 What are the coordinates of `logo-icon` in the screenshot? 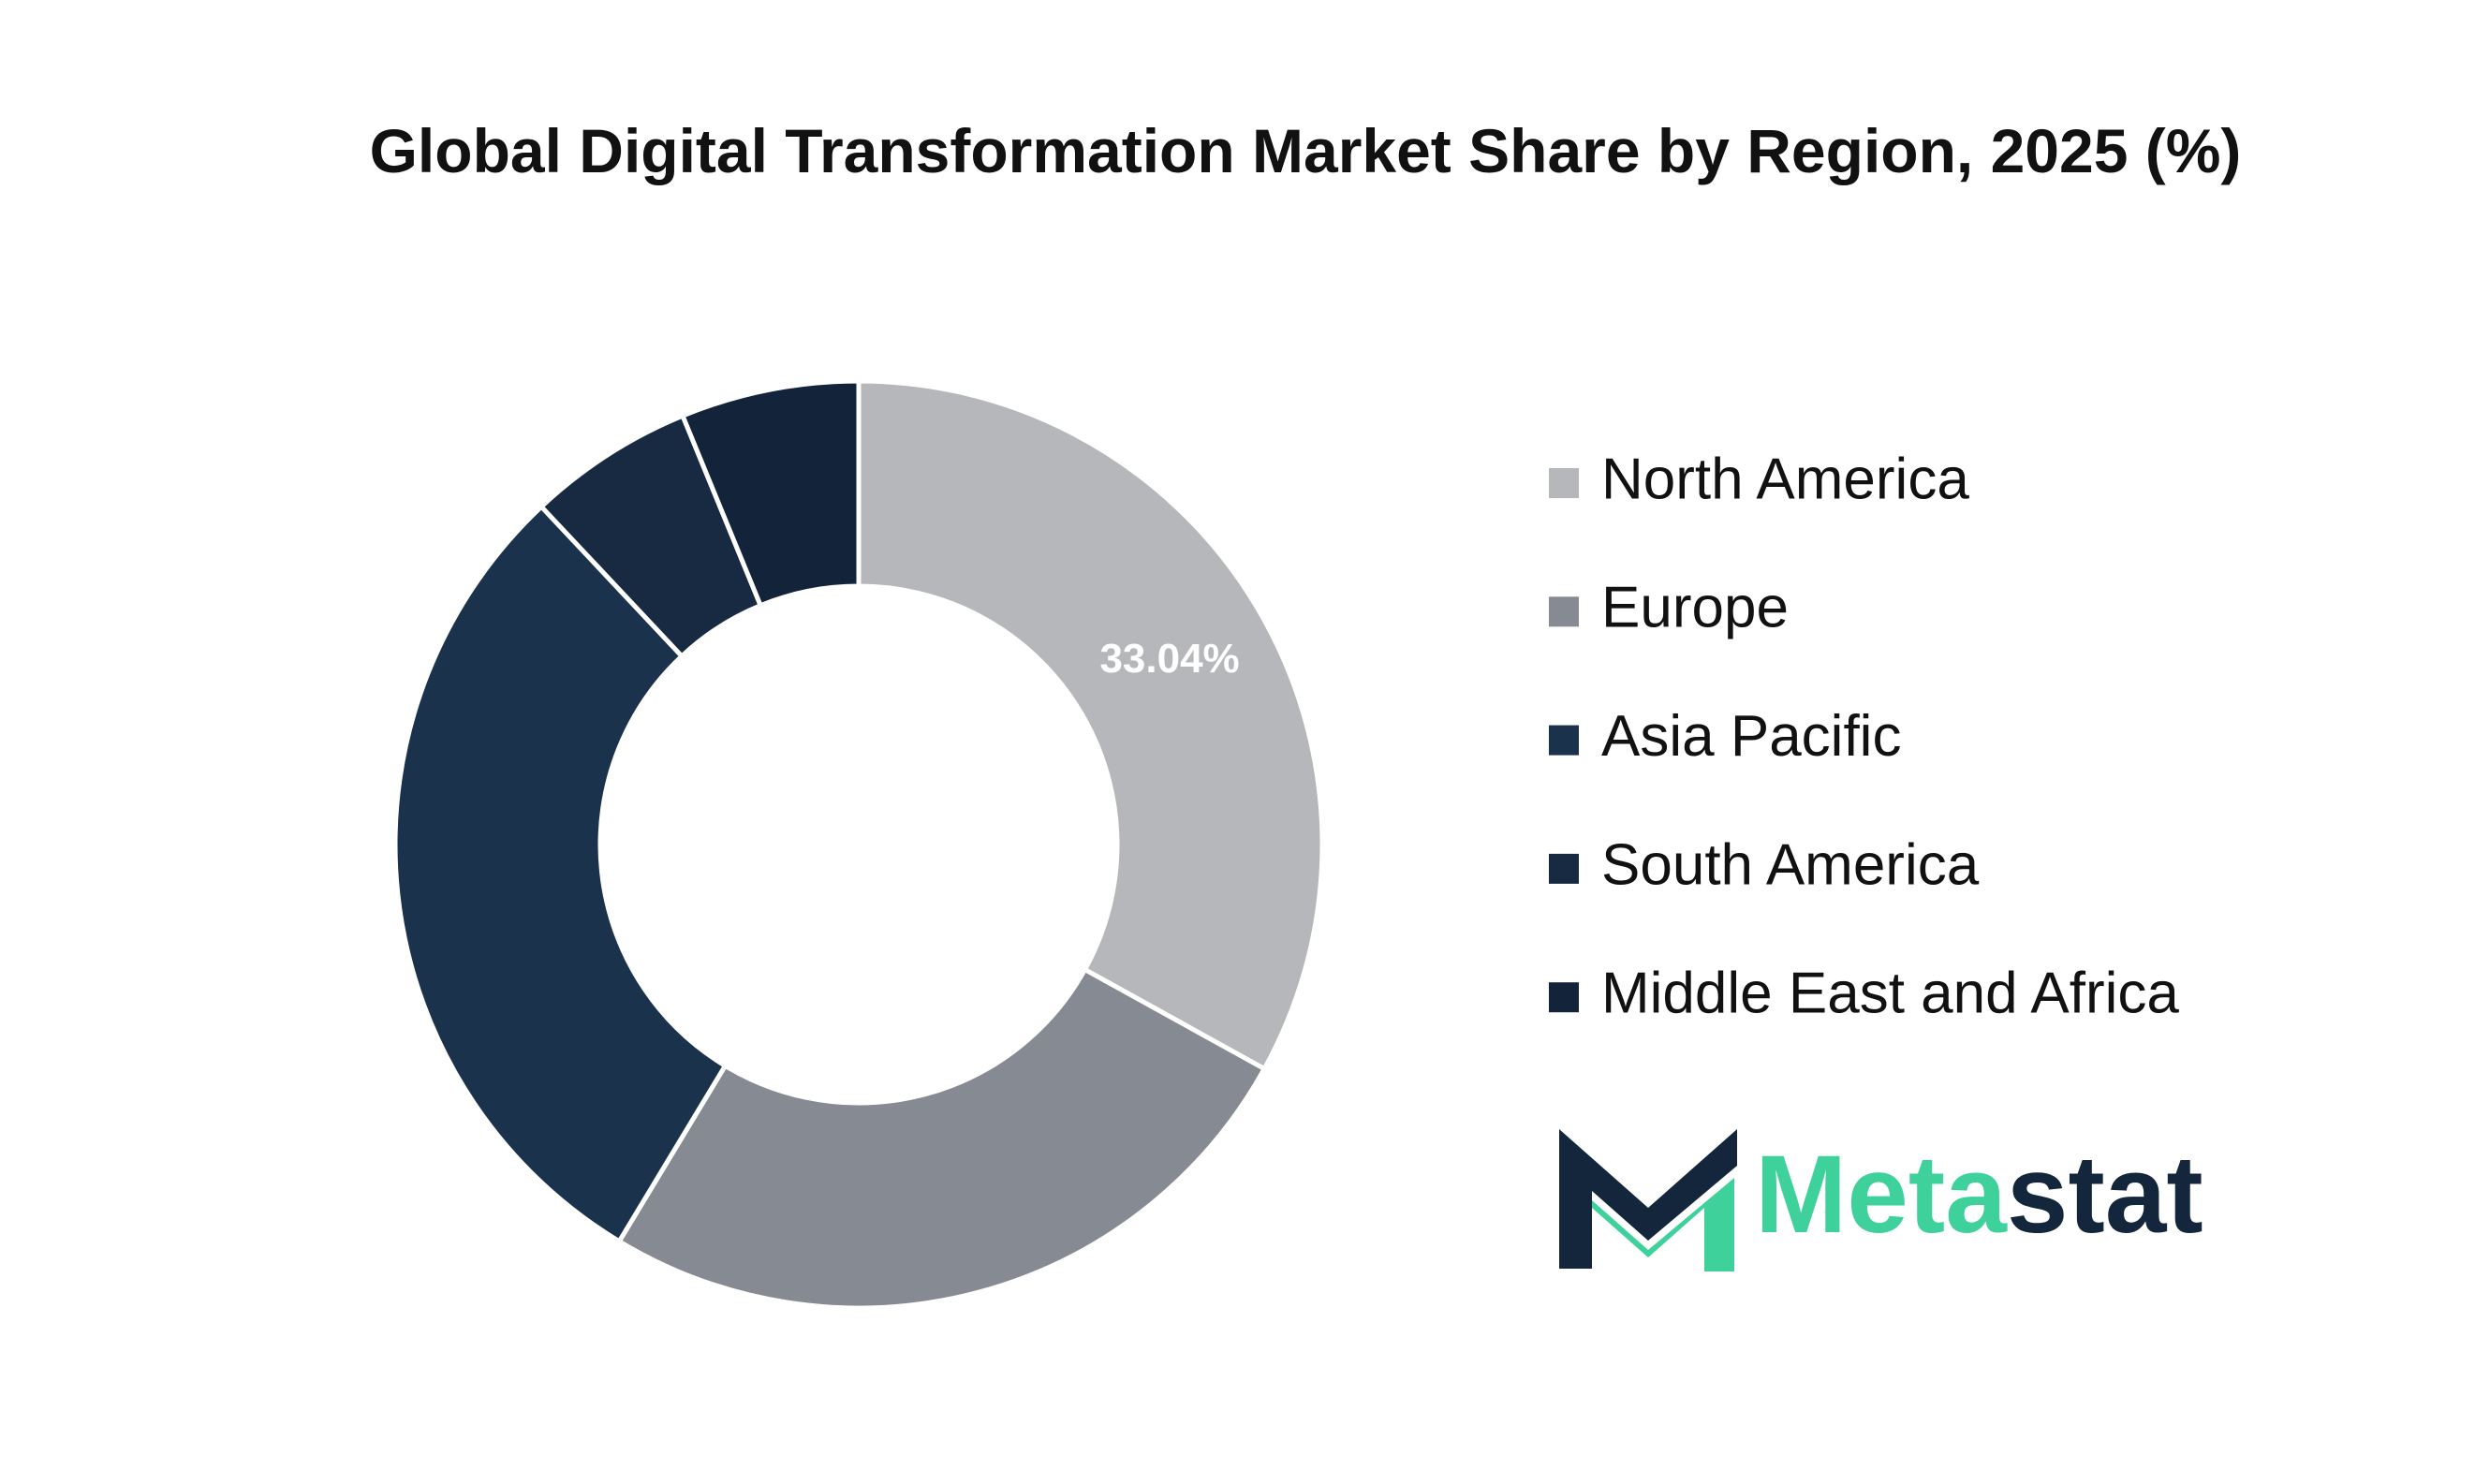 It's located at (1648, 1200).